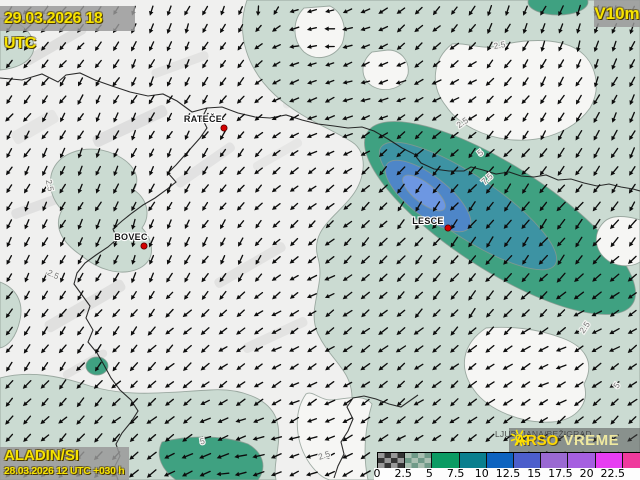 The image size is (640, 480). I want to click on legend-tick-label: 5, so click(429, 473).